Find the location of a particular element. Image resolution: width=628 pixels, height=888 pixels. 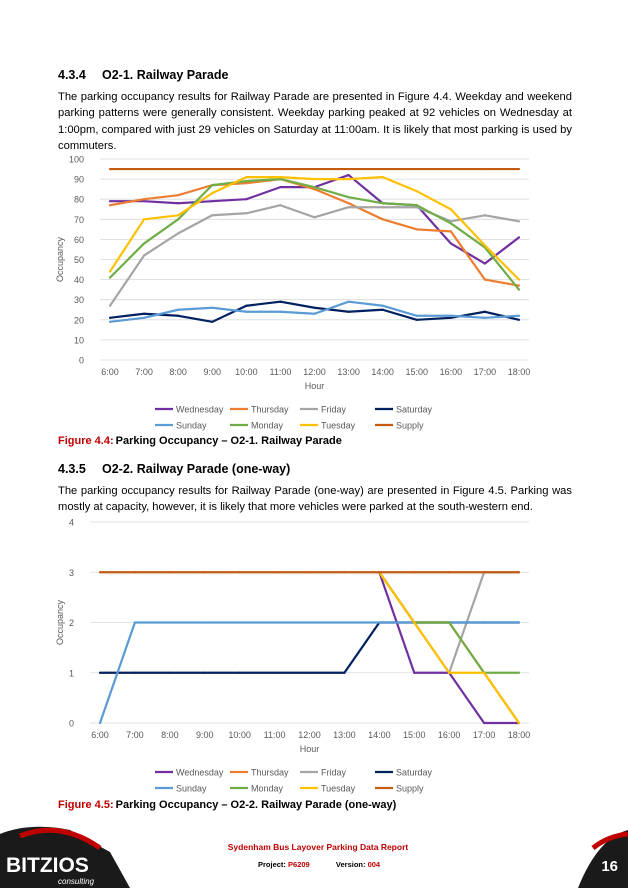

x-tick-label: 17:00 is located at coordinates (484, 735).